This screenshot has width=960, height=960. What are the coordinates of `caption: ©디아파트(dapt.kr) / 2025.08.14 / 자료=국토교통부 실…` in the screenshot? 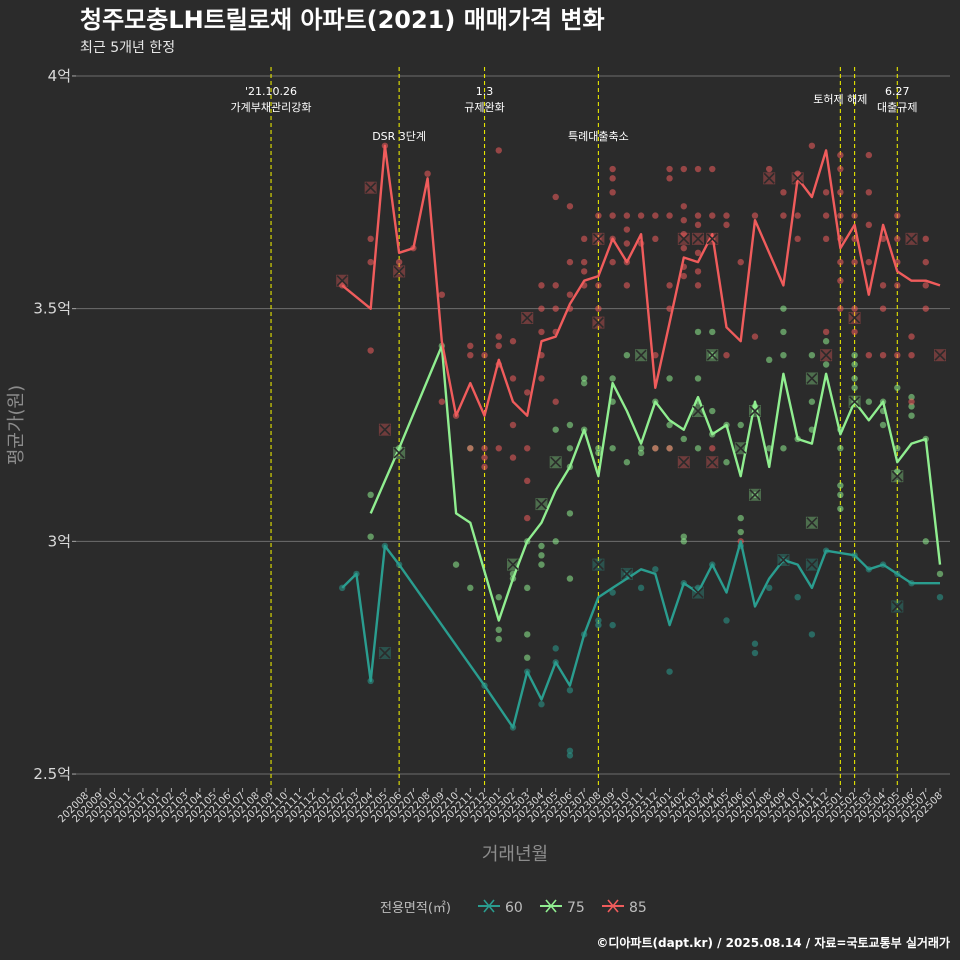 It's located at (773, 942).